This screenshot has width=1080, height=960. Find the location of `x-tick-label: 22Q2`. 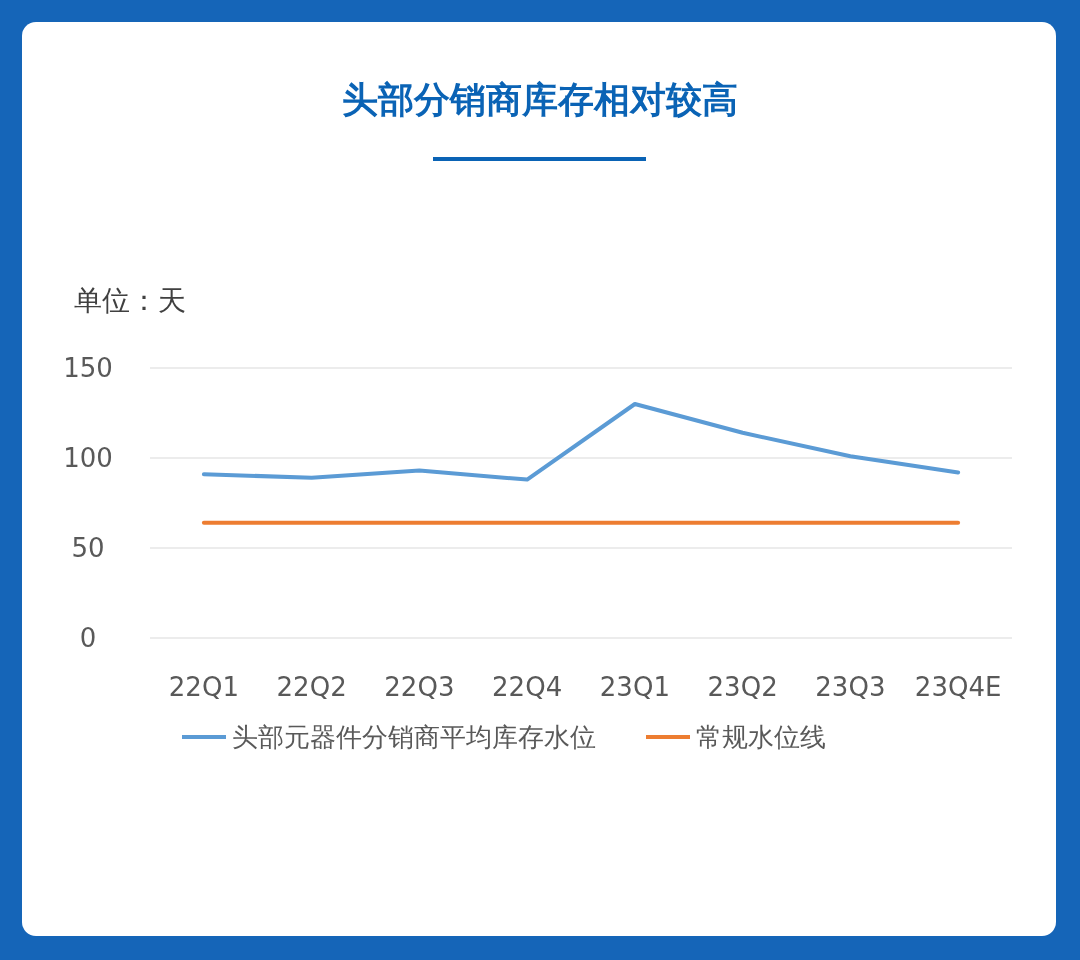

x-tick-label: 22Q2 is located at coordinates (311, 687).